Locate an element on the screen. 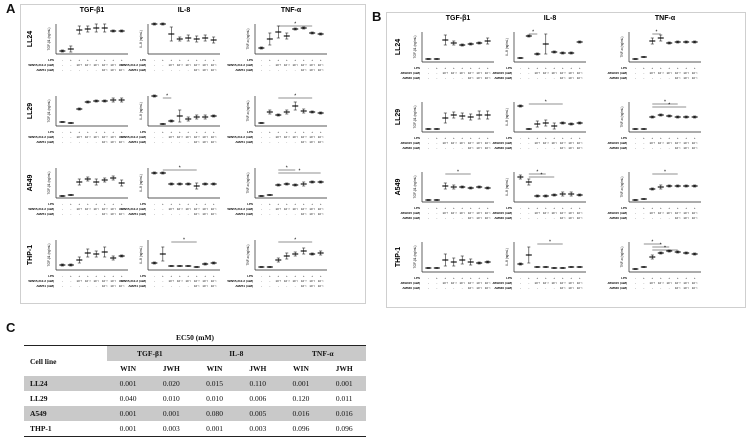 The width and height of the screenshot is (749, 437). table-row: LL29 0.040 0.010 0.010 0.006 0.120 0.011 is located at coordinates (195, 398).